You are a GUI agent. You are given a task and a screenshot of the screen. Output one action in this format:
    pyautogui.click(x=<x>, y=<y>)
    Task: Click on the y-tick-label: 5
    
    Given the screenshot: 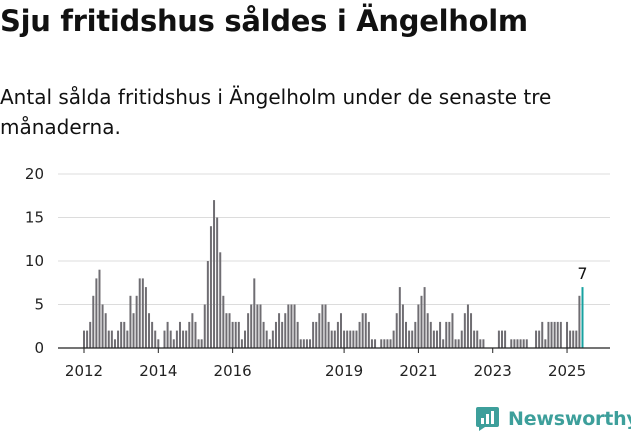 What is the action you would take?
    pyautogui.click(x=39, y=305)
    